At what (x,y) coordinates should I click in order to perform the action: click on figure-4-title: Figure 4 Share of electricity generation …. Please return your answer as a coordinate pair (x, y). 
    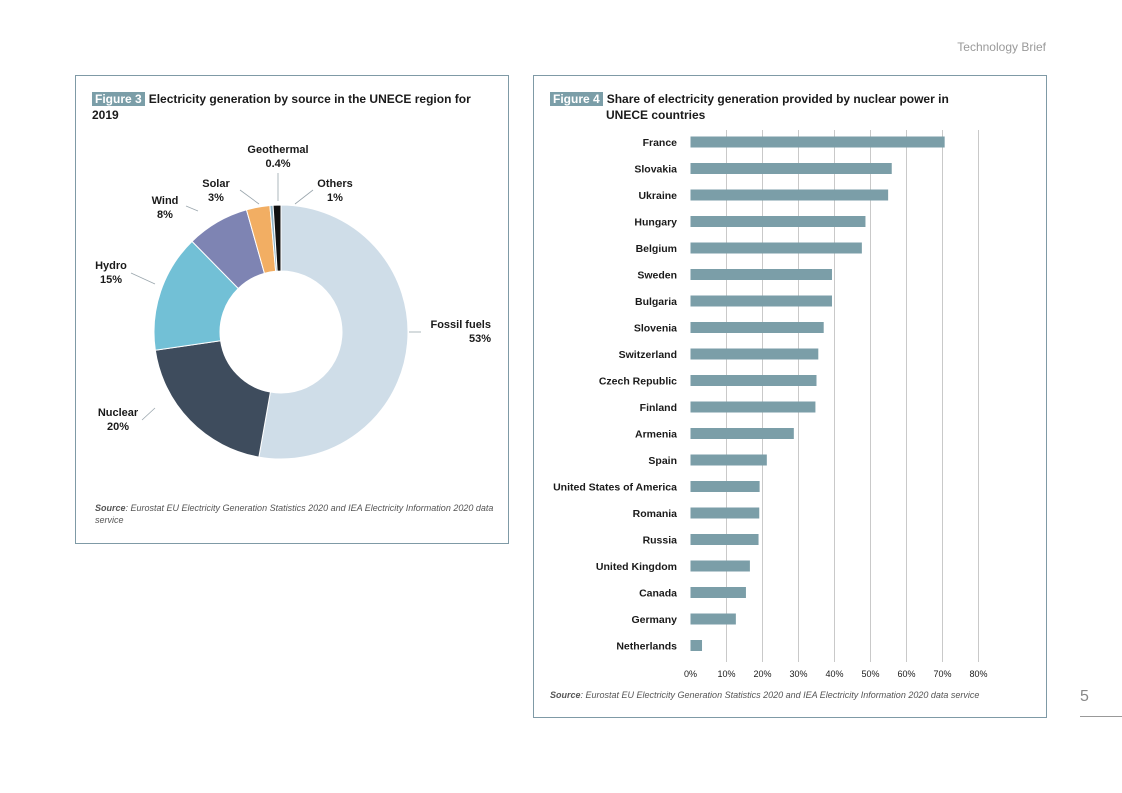
    Looking at the image, I should click on (792, 107).